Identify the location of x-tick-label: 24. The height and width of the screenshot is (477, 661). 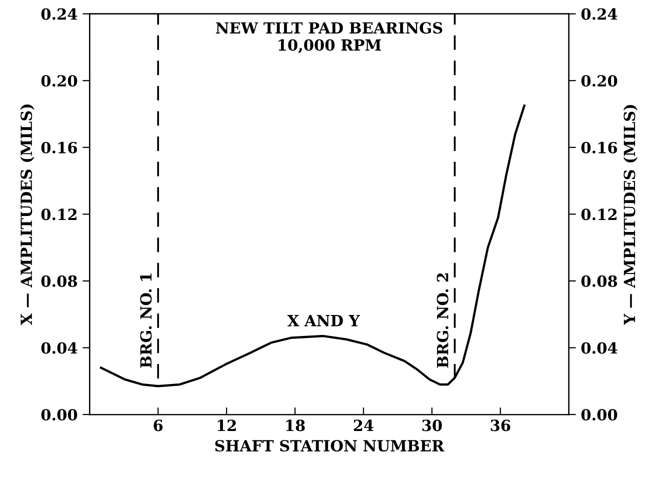
(364, 425).